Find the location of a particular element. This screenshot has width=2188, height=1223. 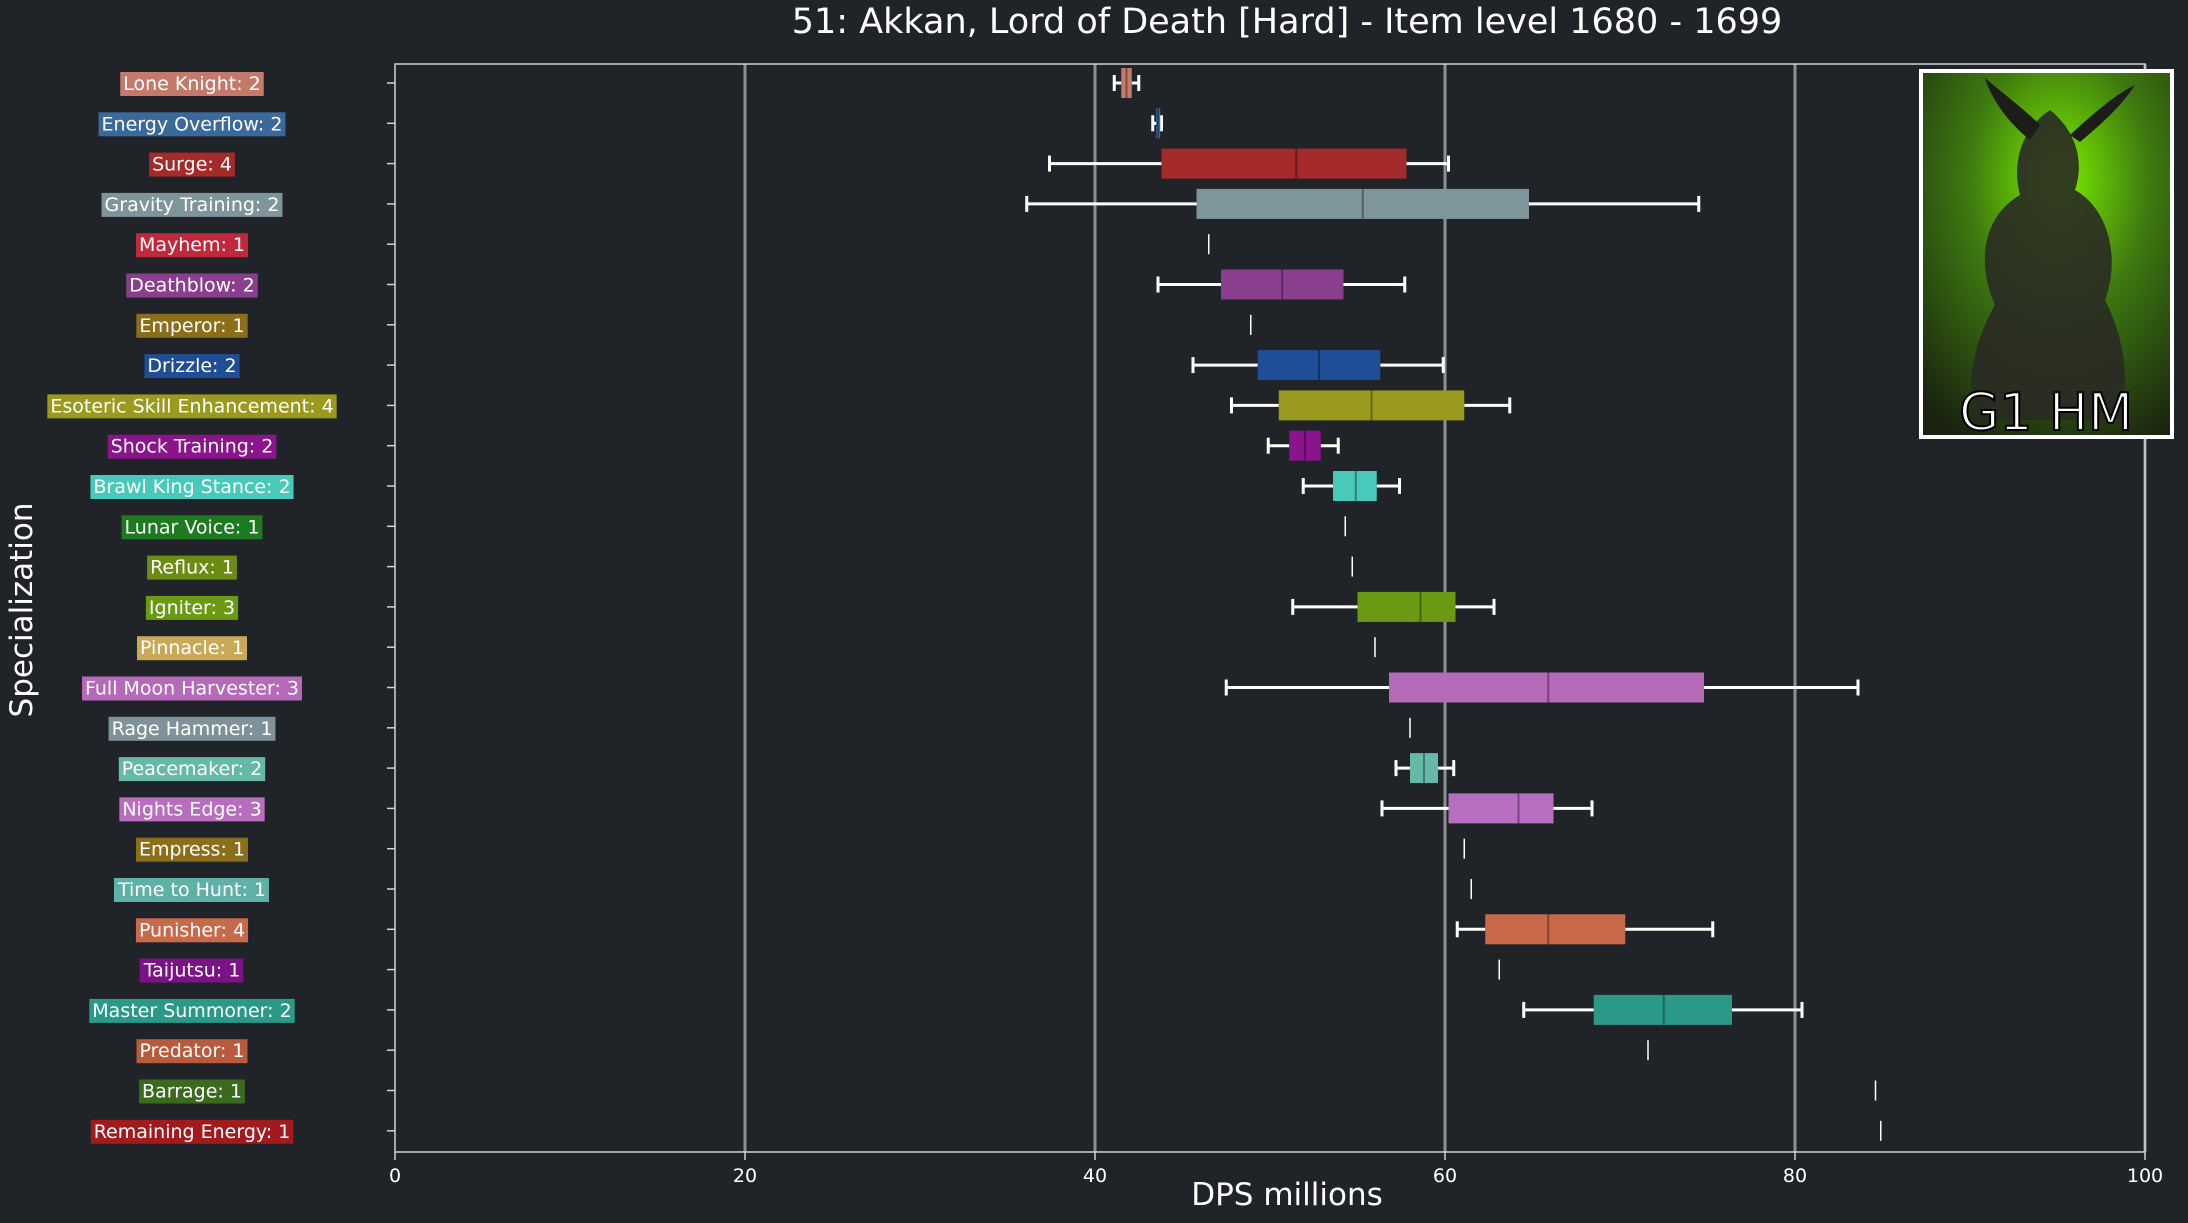

y-tick-label: Nights Edge: 3 is located at coordinates (191, 809).